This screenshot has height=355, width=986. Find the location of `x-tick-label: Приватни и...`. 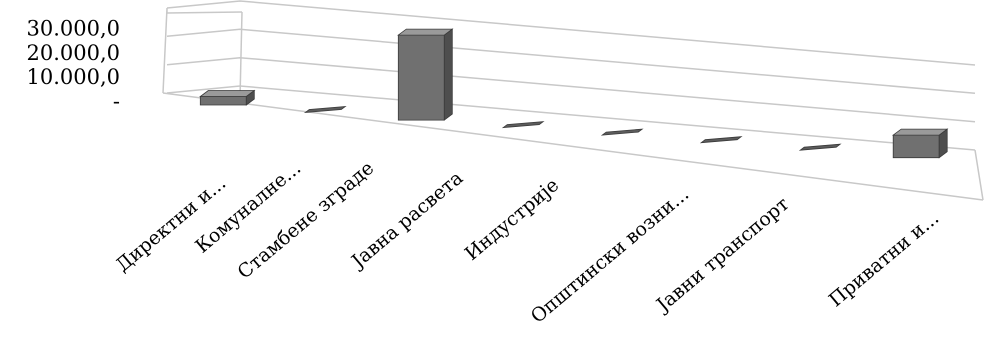

x-tick-label: Приватни и... is located at coordinates (884, 259).